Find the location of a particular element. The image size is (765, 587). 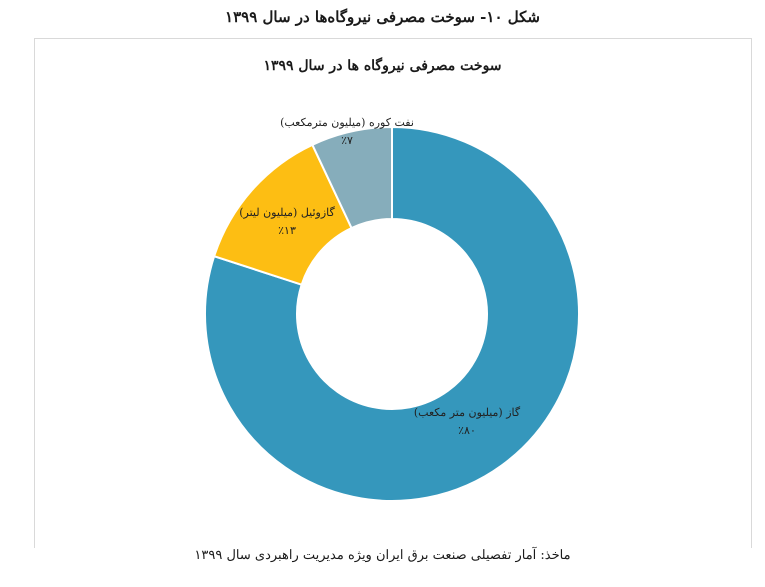

slice-label-1: گاز (میلیون متر مکعب) is located at coordinates (467, 412).